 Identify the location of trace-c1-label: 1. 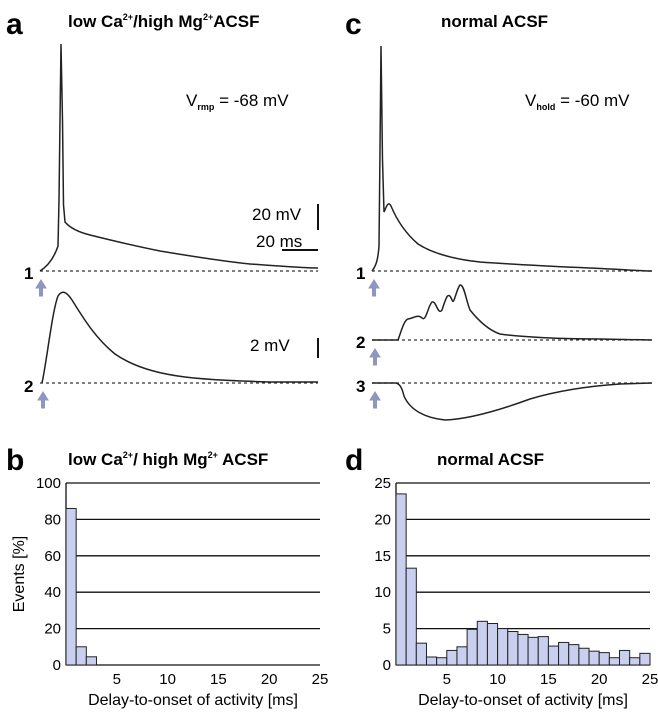
(360, 273).